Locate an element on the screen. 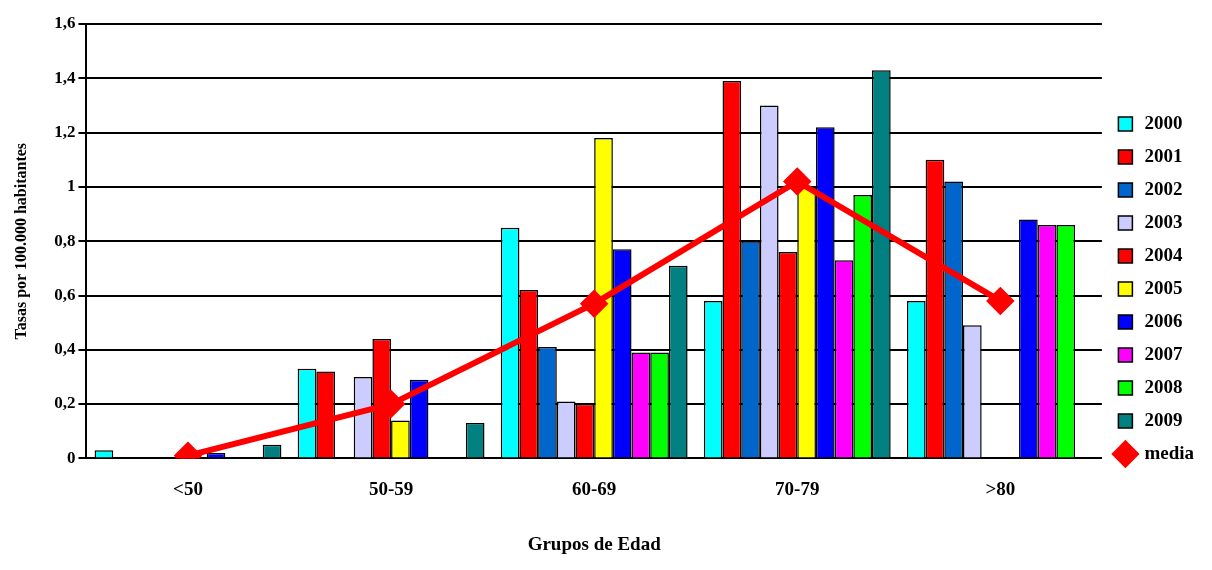 This screenshot has height=570, width=1212. legend-label: 2003 is located at coordinates (1163, 221).